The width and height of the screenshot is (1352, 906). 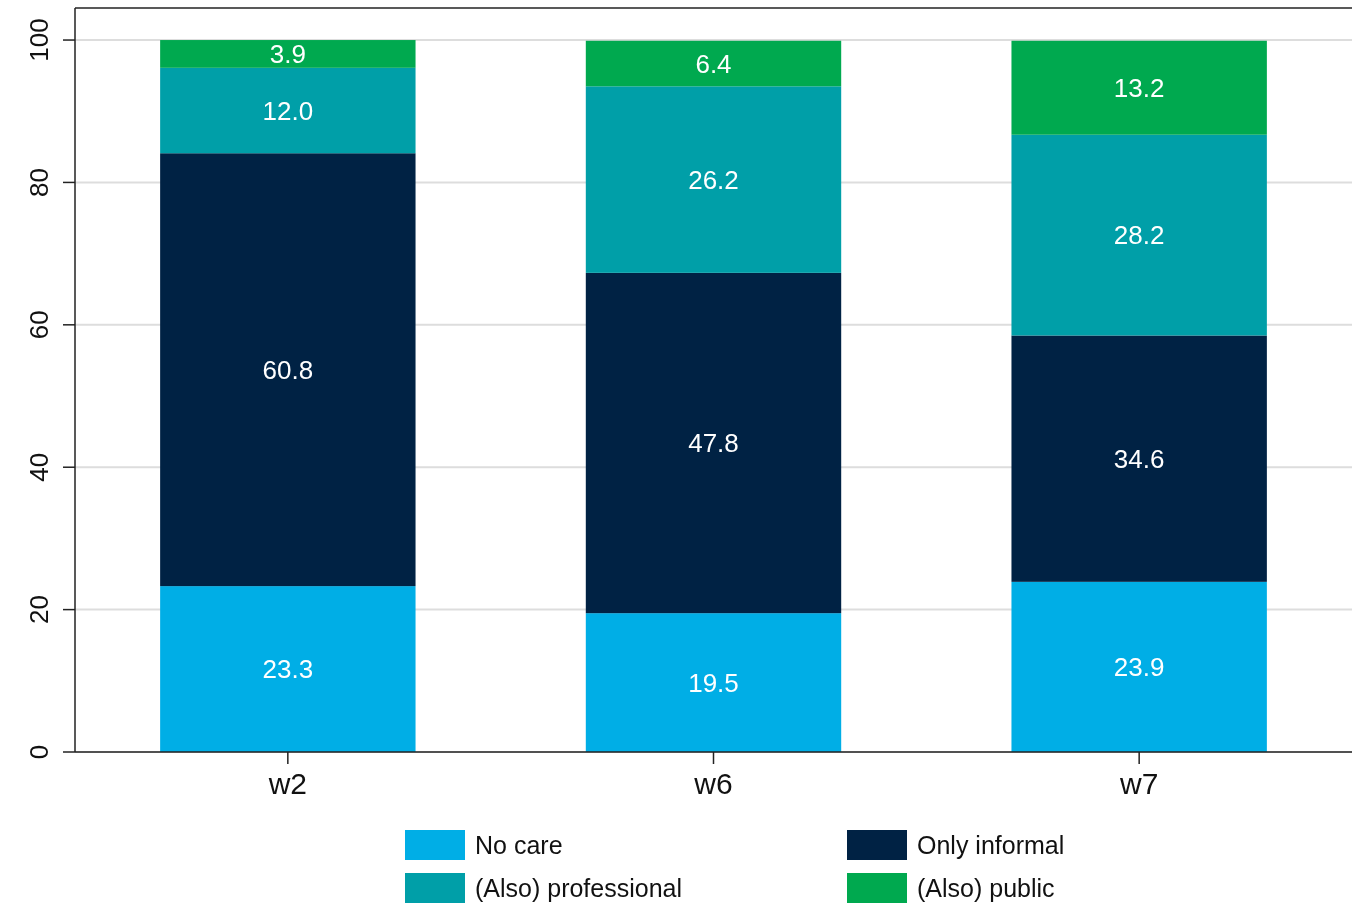 I want to click on y-tick-label: 40, so click(x=39, y=467).